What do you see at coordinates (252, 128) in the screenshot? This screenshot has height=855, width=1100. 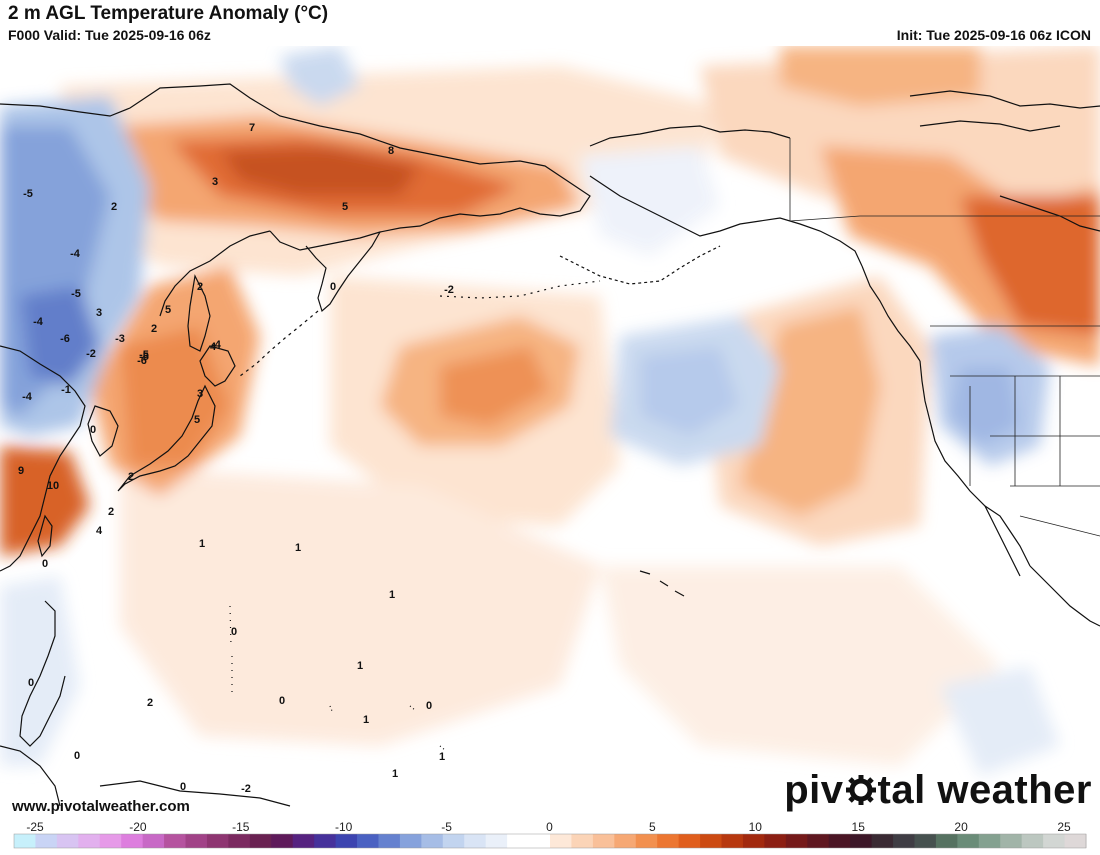 I see `contour-label: 7` at bounding box center [252, 128].